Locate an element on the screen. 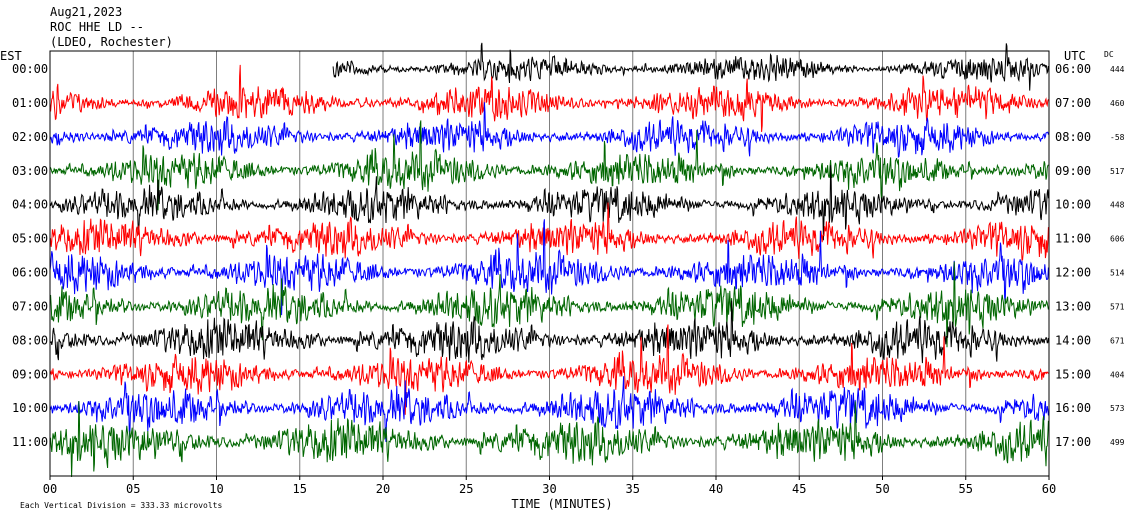 The height and width of the screenshot is (519, 1130). utc-label-0: 06:00 is located at coordinates (1073, 69).